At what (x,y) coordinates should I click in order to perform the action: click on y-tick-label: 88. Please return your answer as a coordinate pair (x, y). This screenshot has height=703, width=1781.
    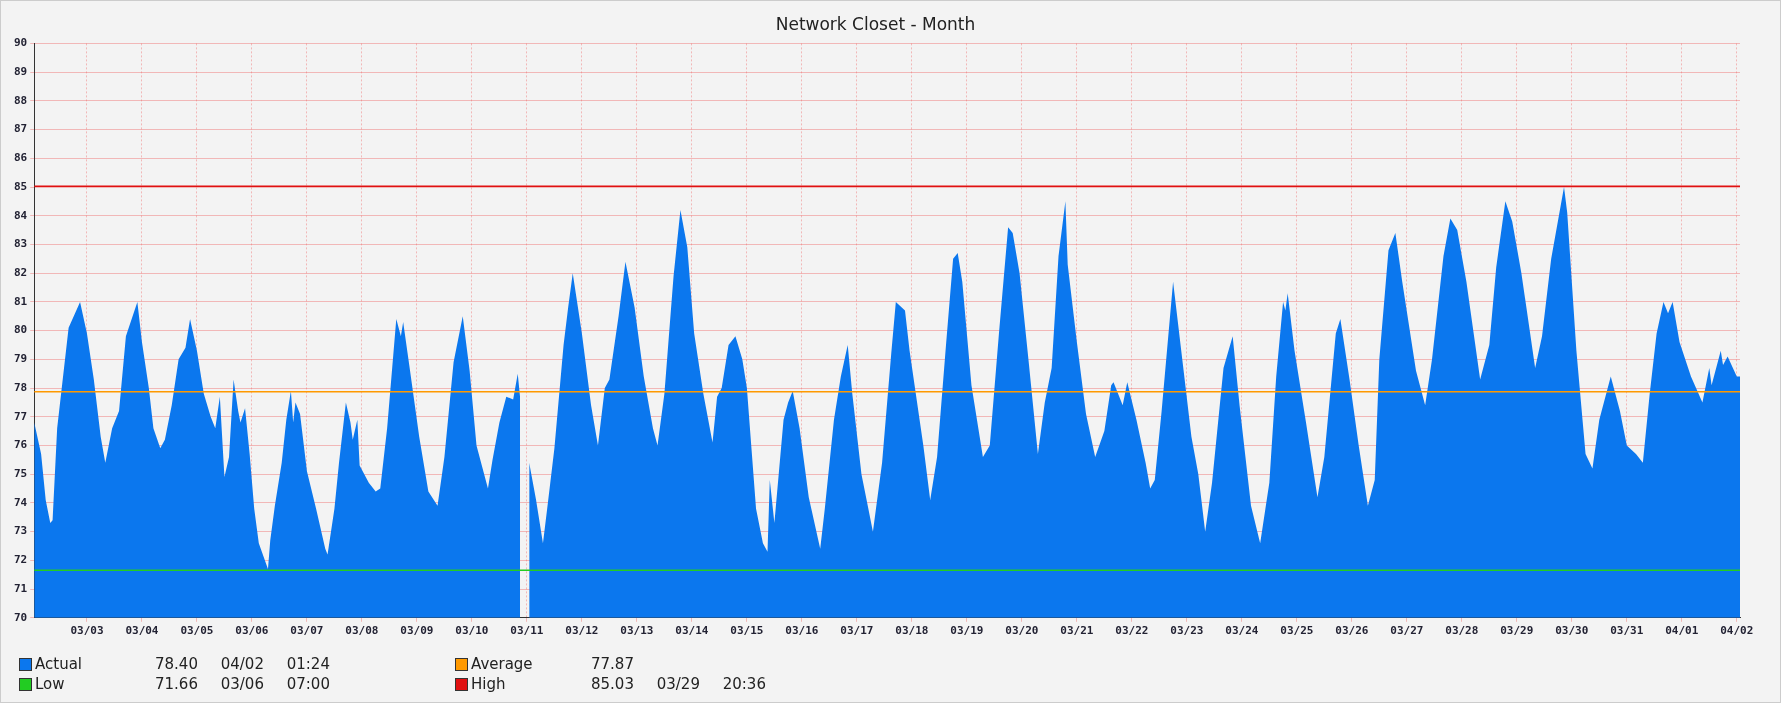
    Looking at the image, I should click on (21, 100).